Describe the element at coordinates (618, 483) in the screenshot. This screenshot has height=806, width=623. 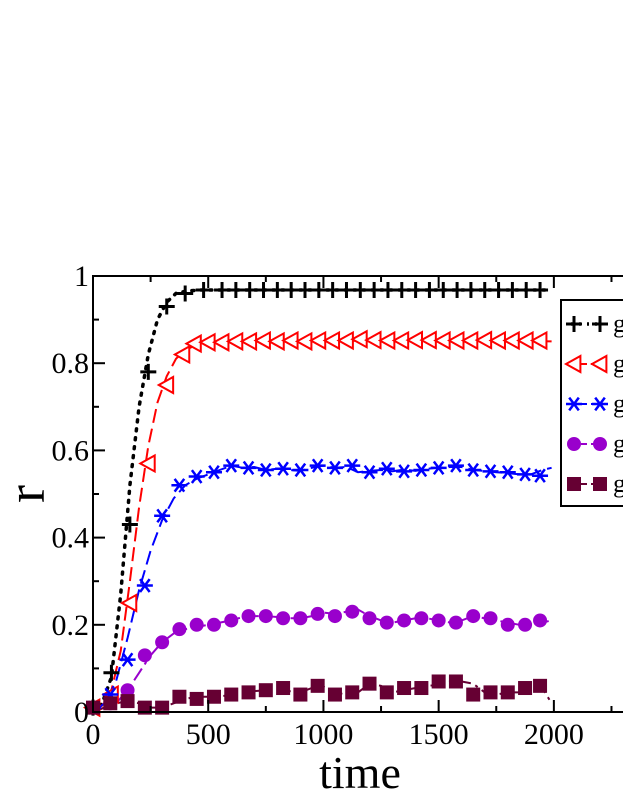
I see `legend-label-4: g` at that location.